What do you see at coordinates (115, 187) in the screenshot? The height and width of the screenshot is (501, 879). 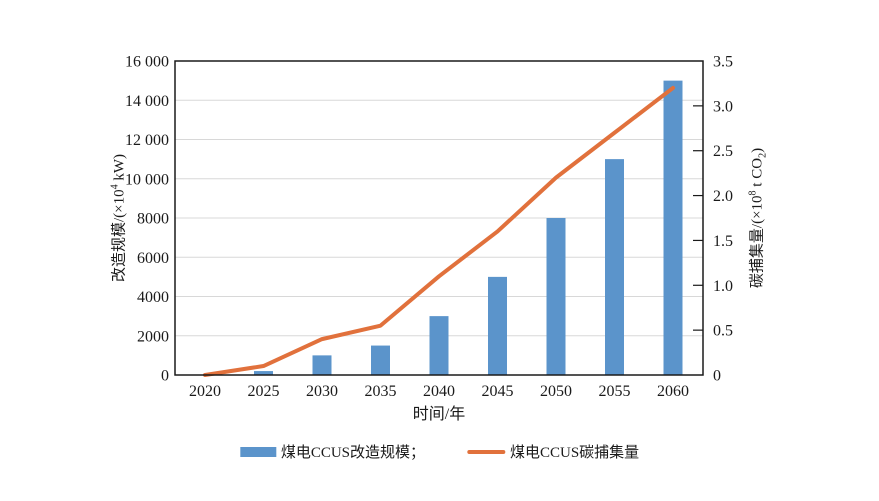 I see `y-left-title-superscript: 4` at bounding box center [115, 187].